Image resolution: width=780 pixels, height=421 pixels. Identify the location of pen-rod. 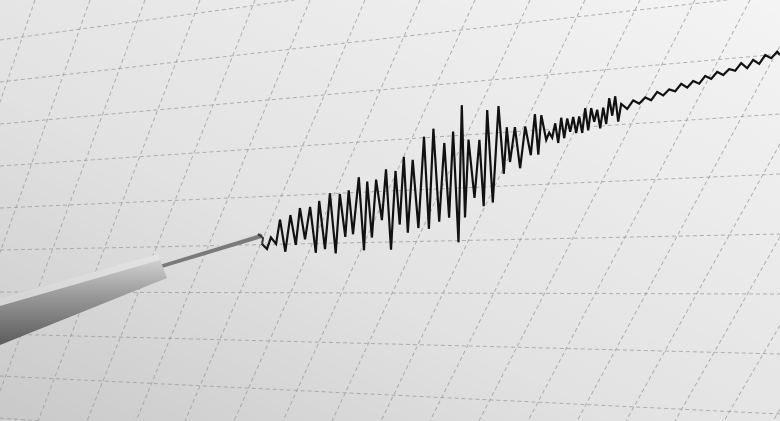
(210, 251).